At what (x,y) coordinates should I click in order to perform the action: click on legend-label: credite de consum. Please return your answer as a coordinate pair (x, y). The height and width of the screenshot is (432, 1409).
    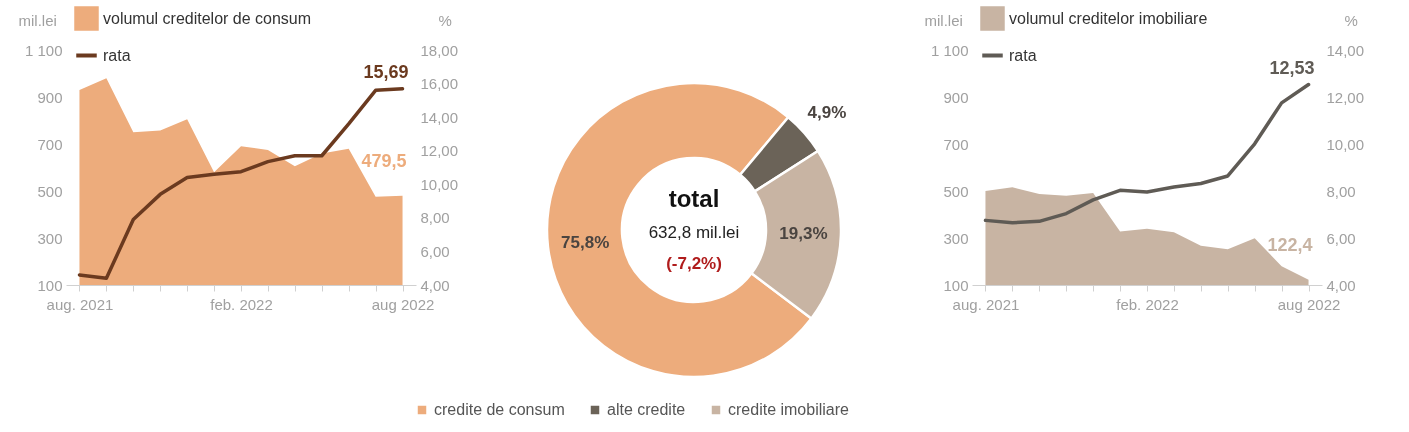
    Looking at the image, I should click on (499, 409).